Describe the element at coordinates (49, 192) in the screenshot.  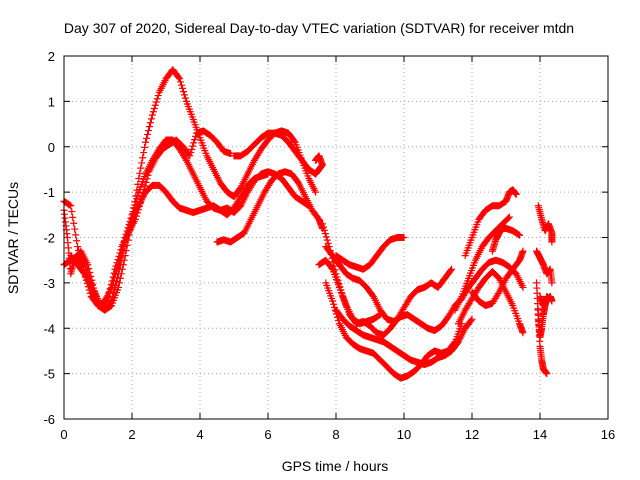
I see `y-tick-label: -1` at that location.